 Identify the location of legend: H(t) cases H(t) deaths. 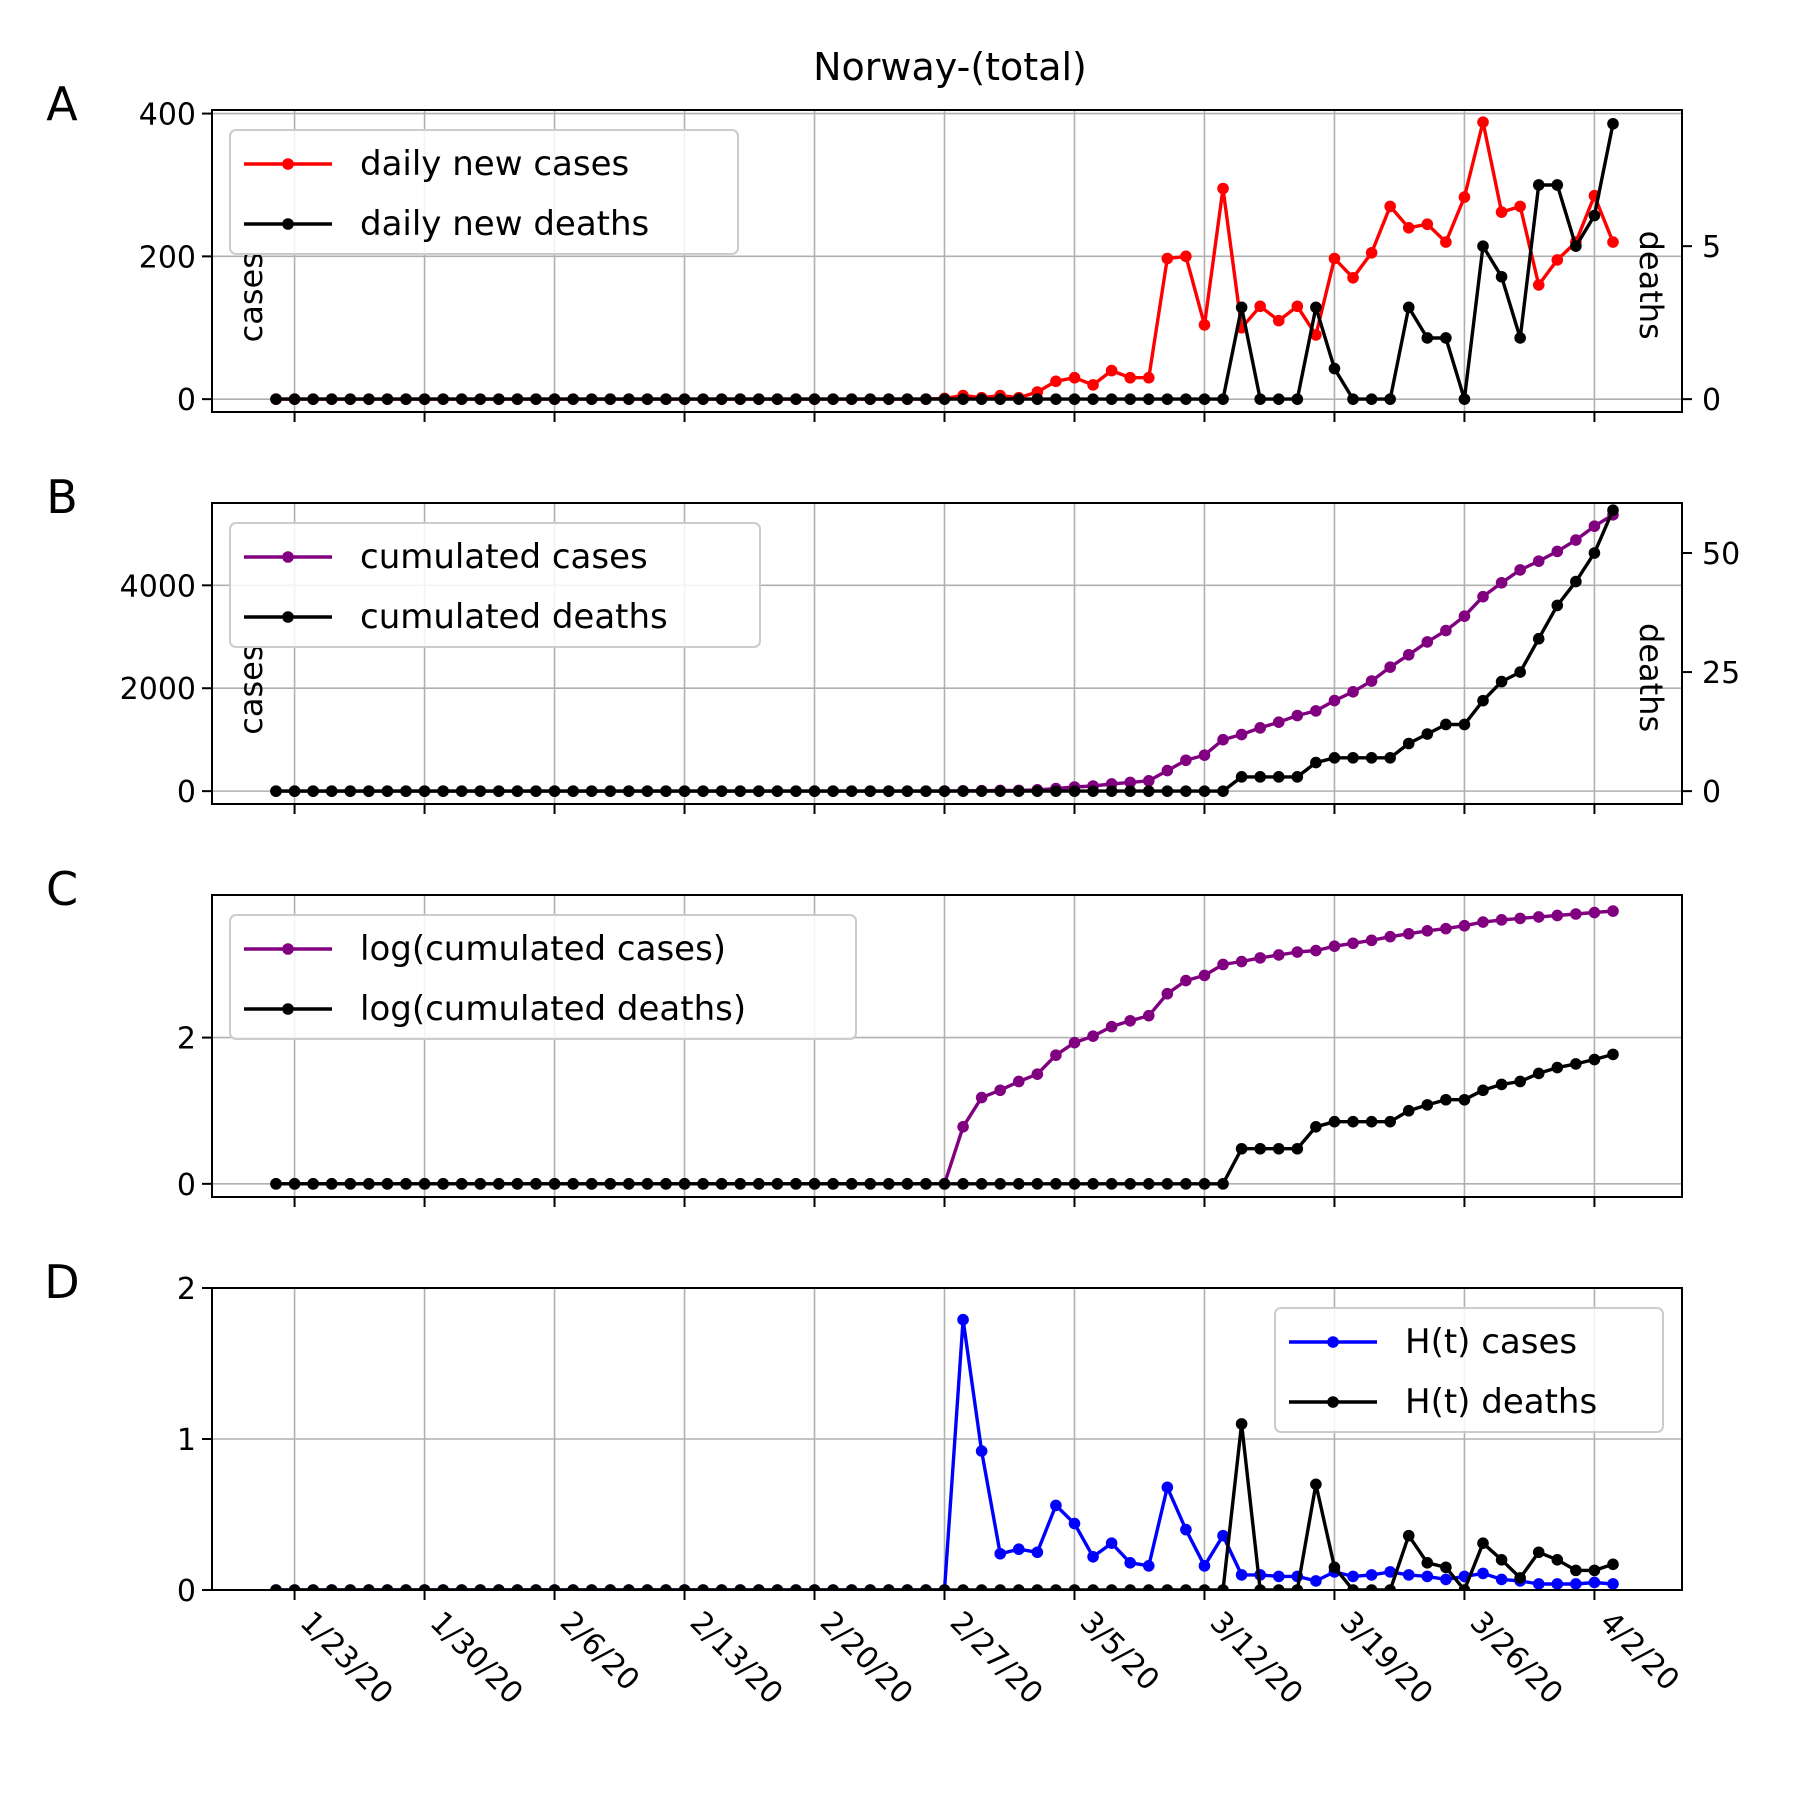
(1469, 1370).